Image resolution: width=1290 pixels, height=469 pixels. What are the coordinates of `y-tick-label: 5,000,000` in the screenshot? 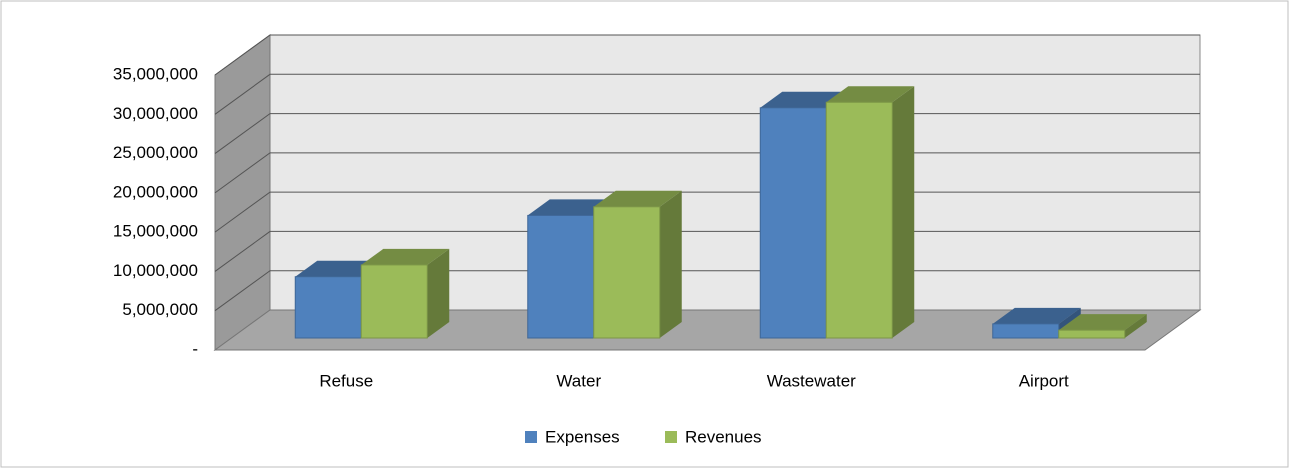 It's located at (160, 309).